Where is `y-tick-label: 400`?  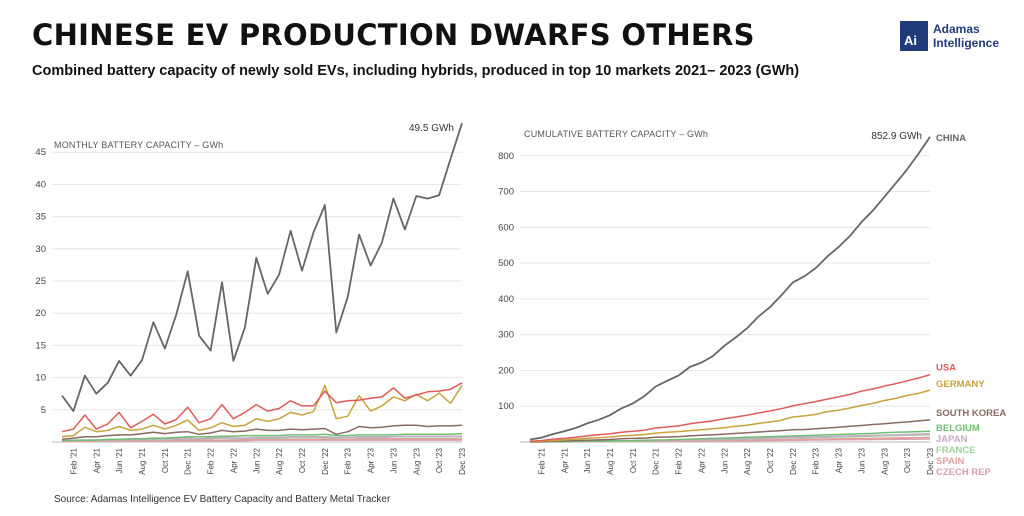 y-tick-label: 400 is located at coordinates (506, 299).